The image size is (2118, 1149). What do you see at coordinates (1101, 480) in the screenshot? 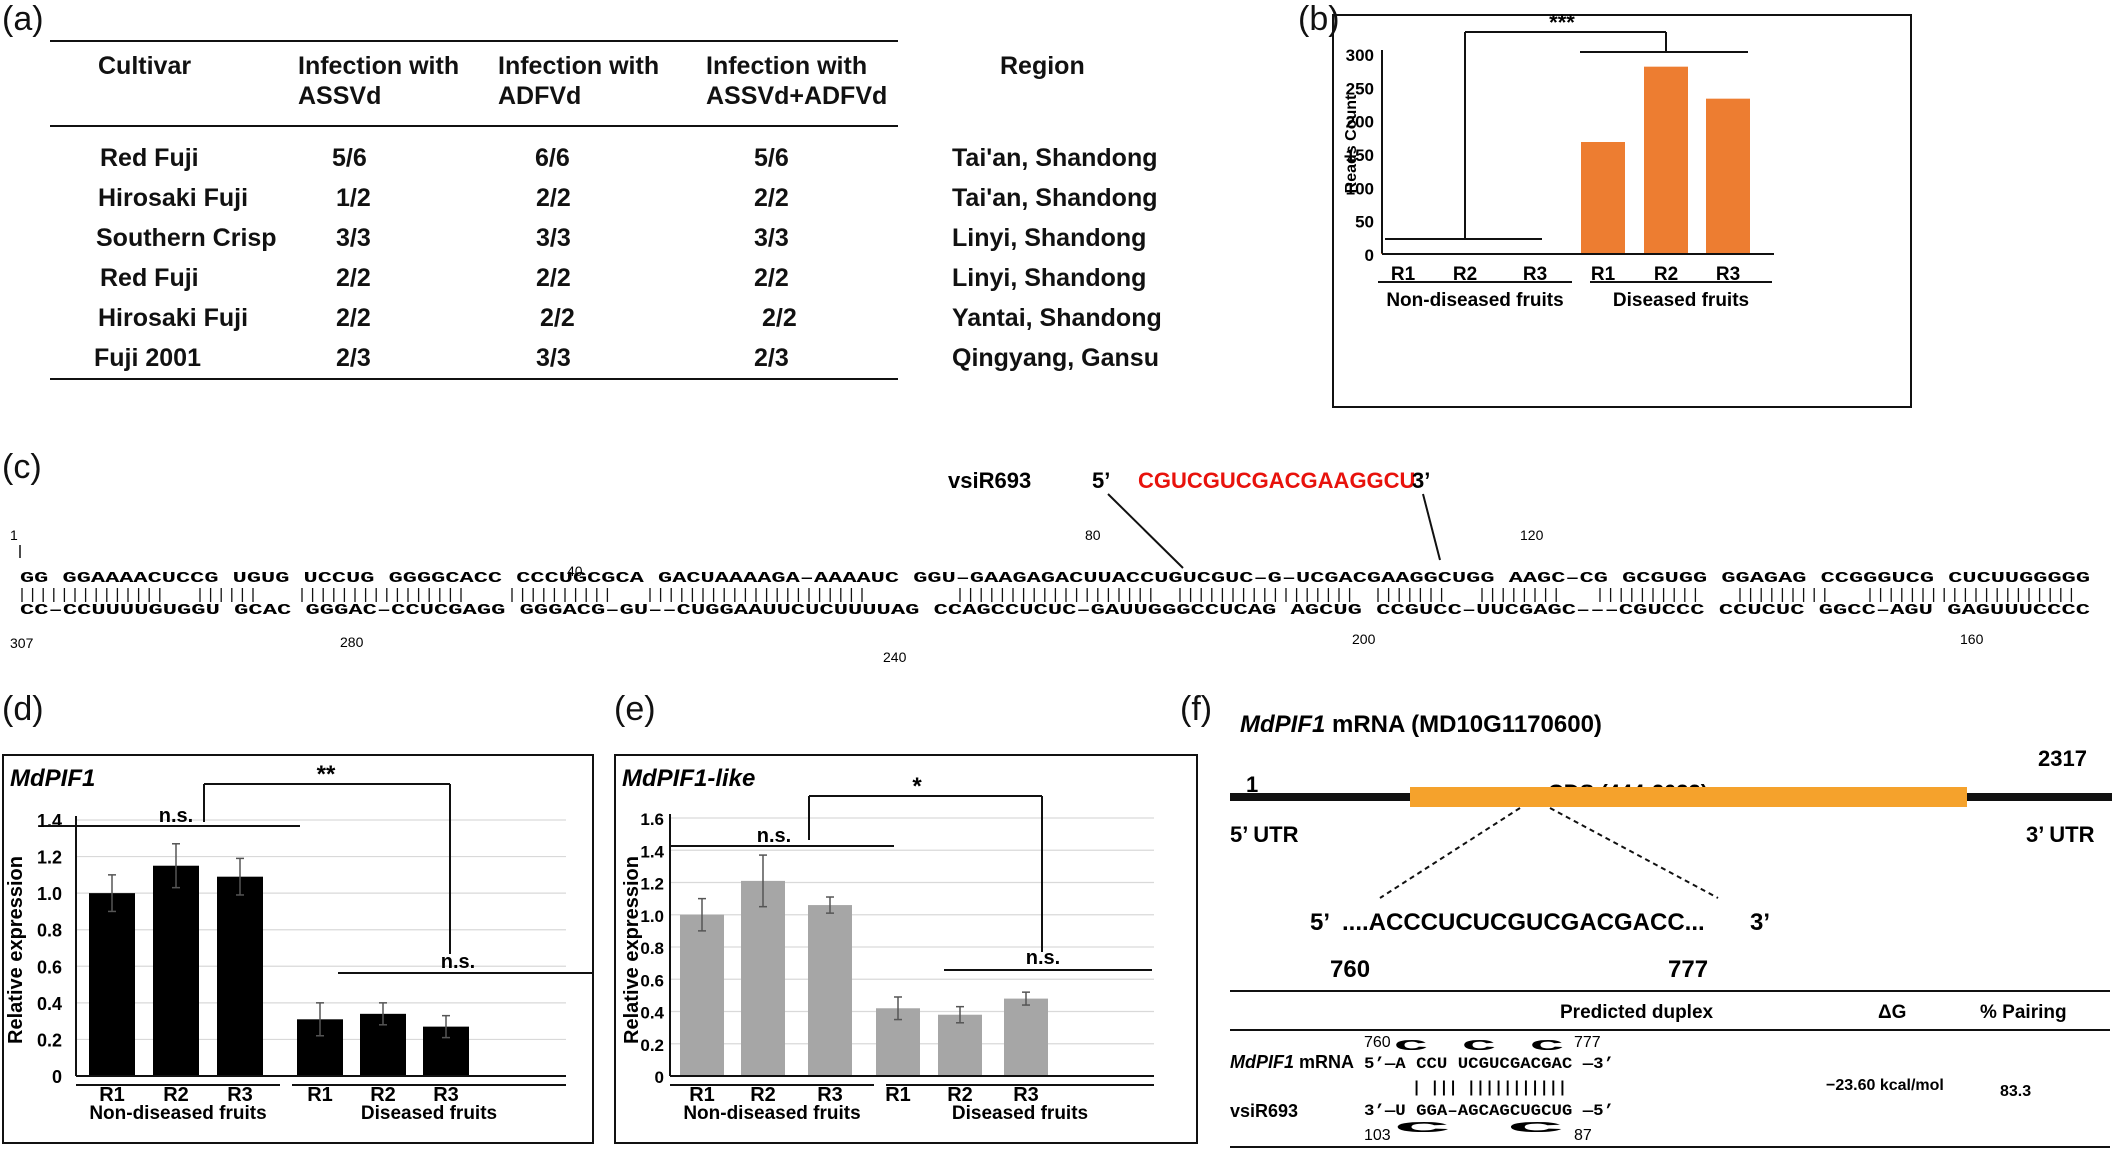
I see `vsir693-five-prime: 5’` at bounding box center [1101, 480].